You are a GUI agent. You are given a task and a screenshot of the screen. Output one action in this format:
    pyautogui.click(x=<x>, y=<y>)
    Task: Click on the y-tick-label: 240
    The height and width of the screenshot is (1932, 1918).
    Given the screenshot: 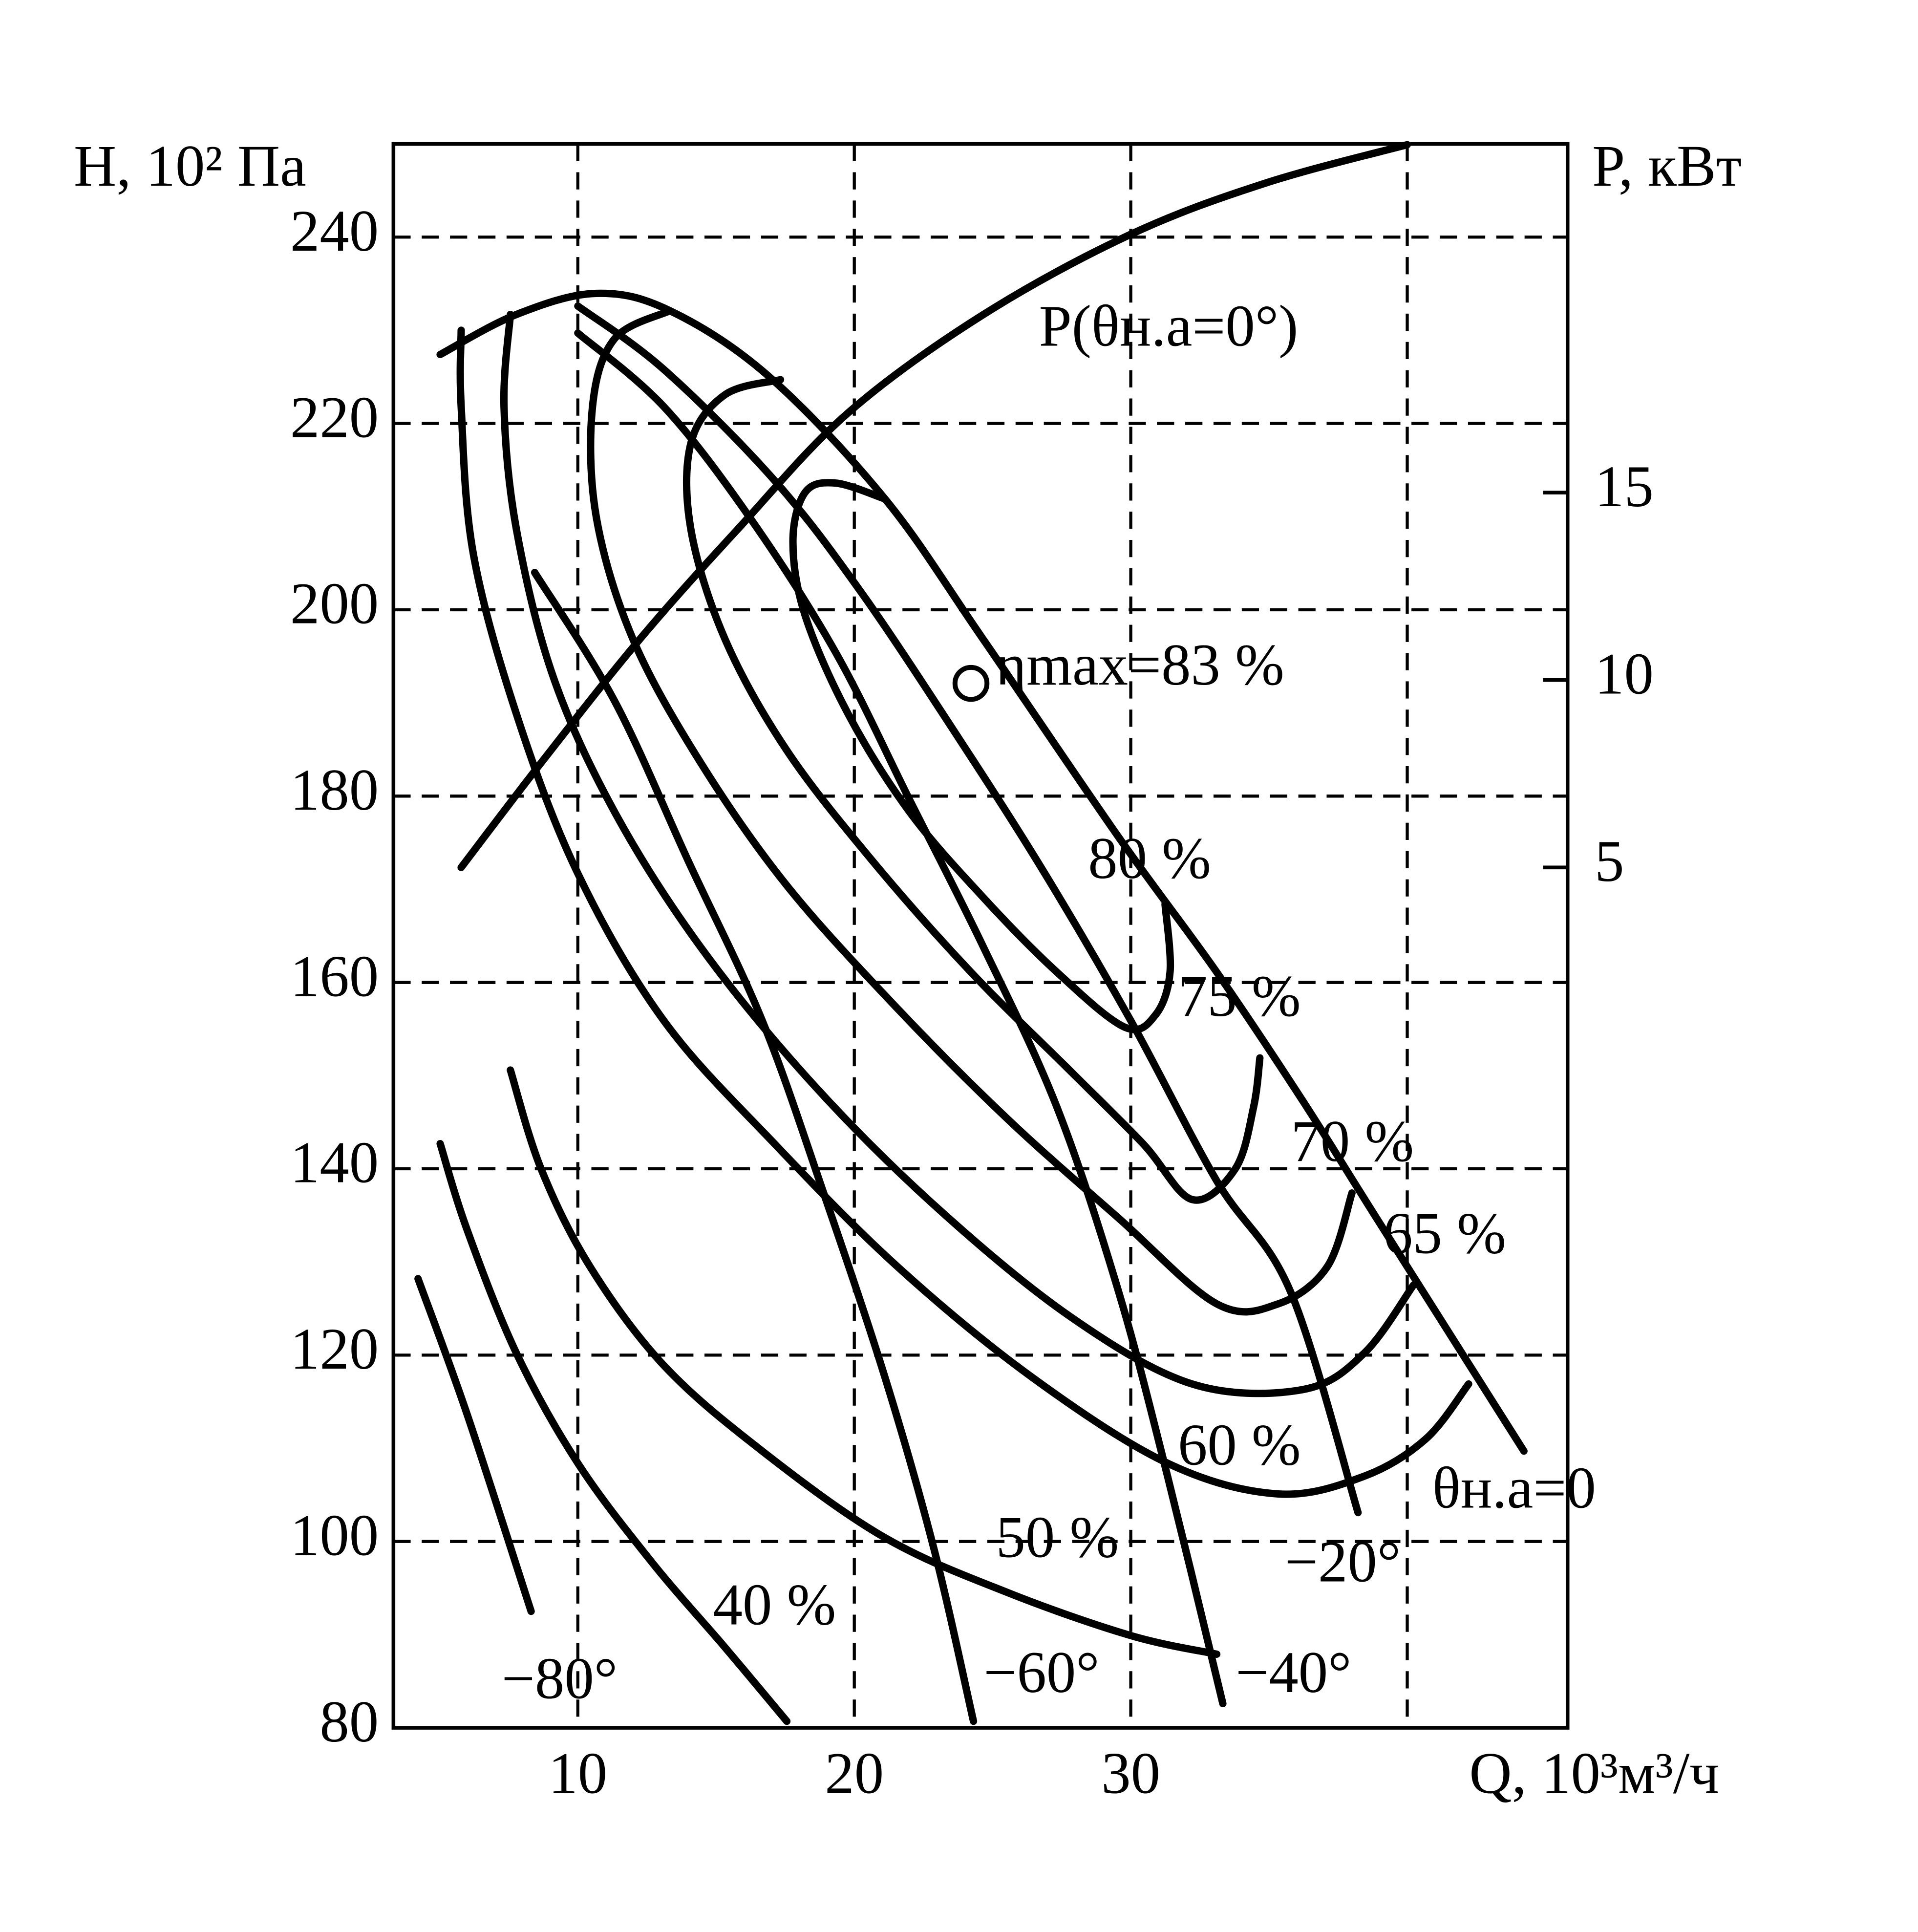 What is the action you would take?
    pyautogui.click(x=334, y=231)
    